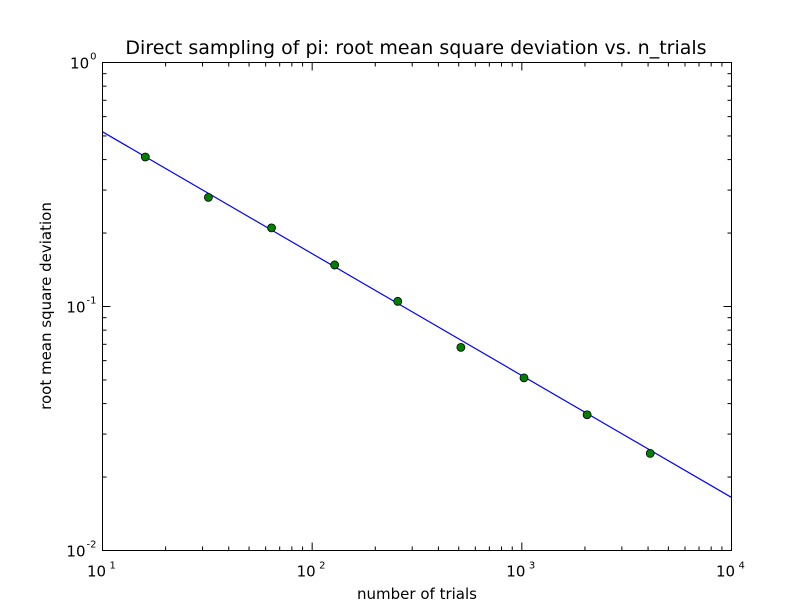  I want to click on y-tick-exponent: -2, so click(92, 545).